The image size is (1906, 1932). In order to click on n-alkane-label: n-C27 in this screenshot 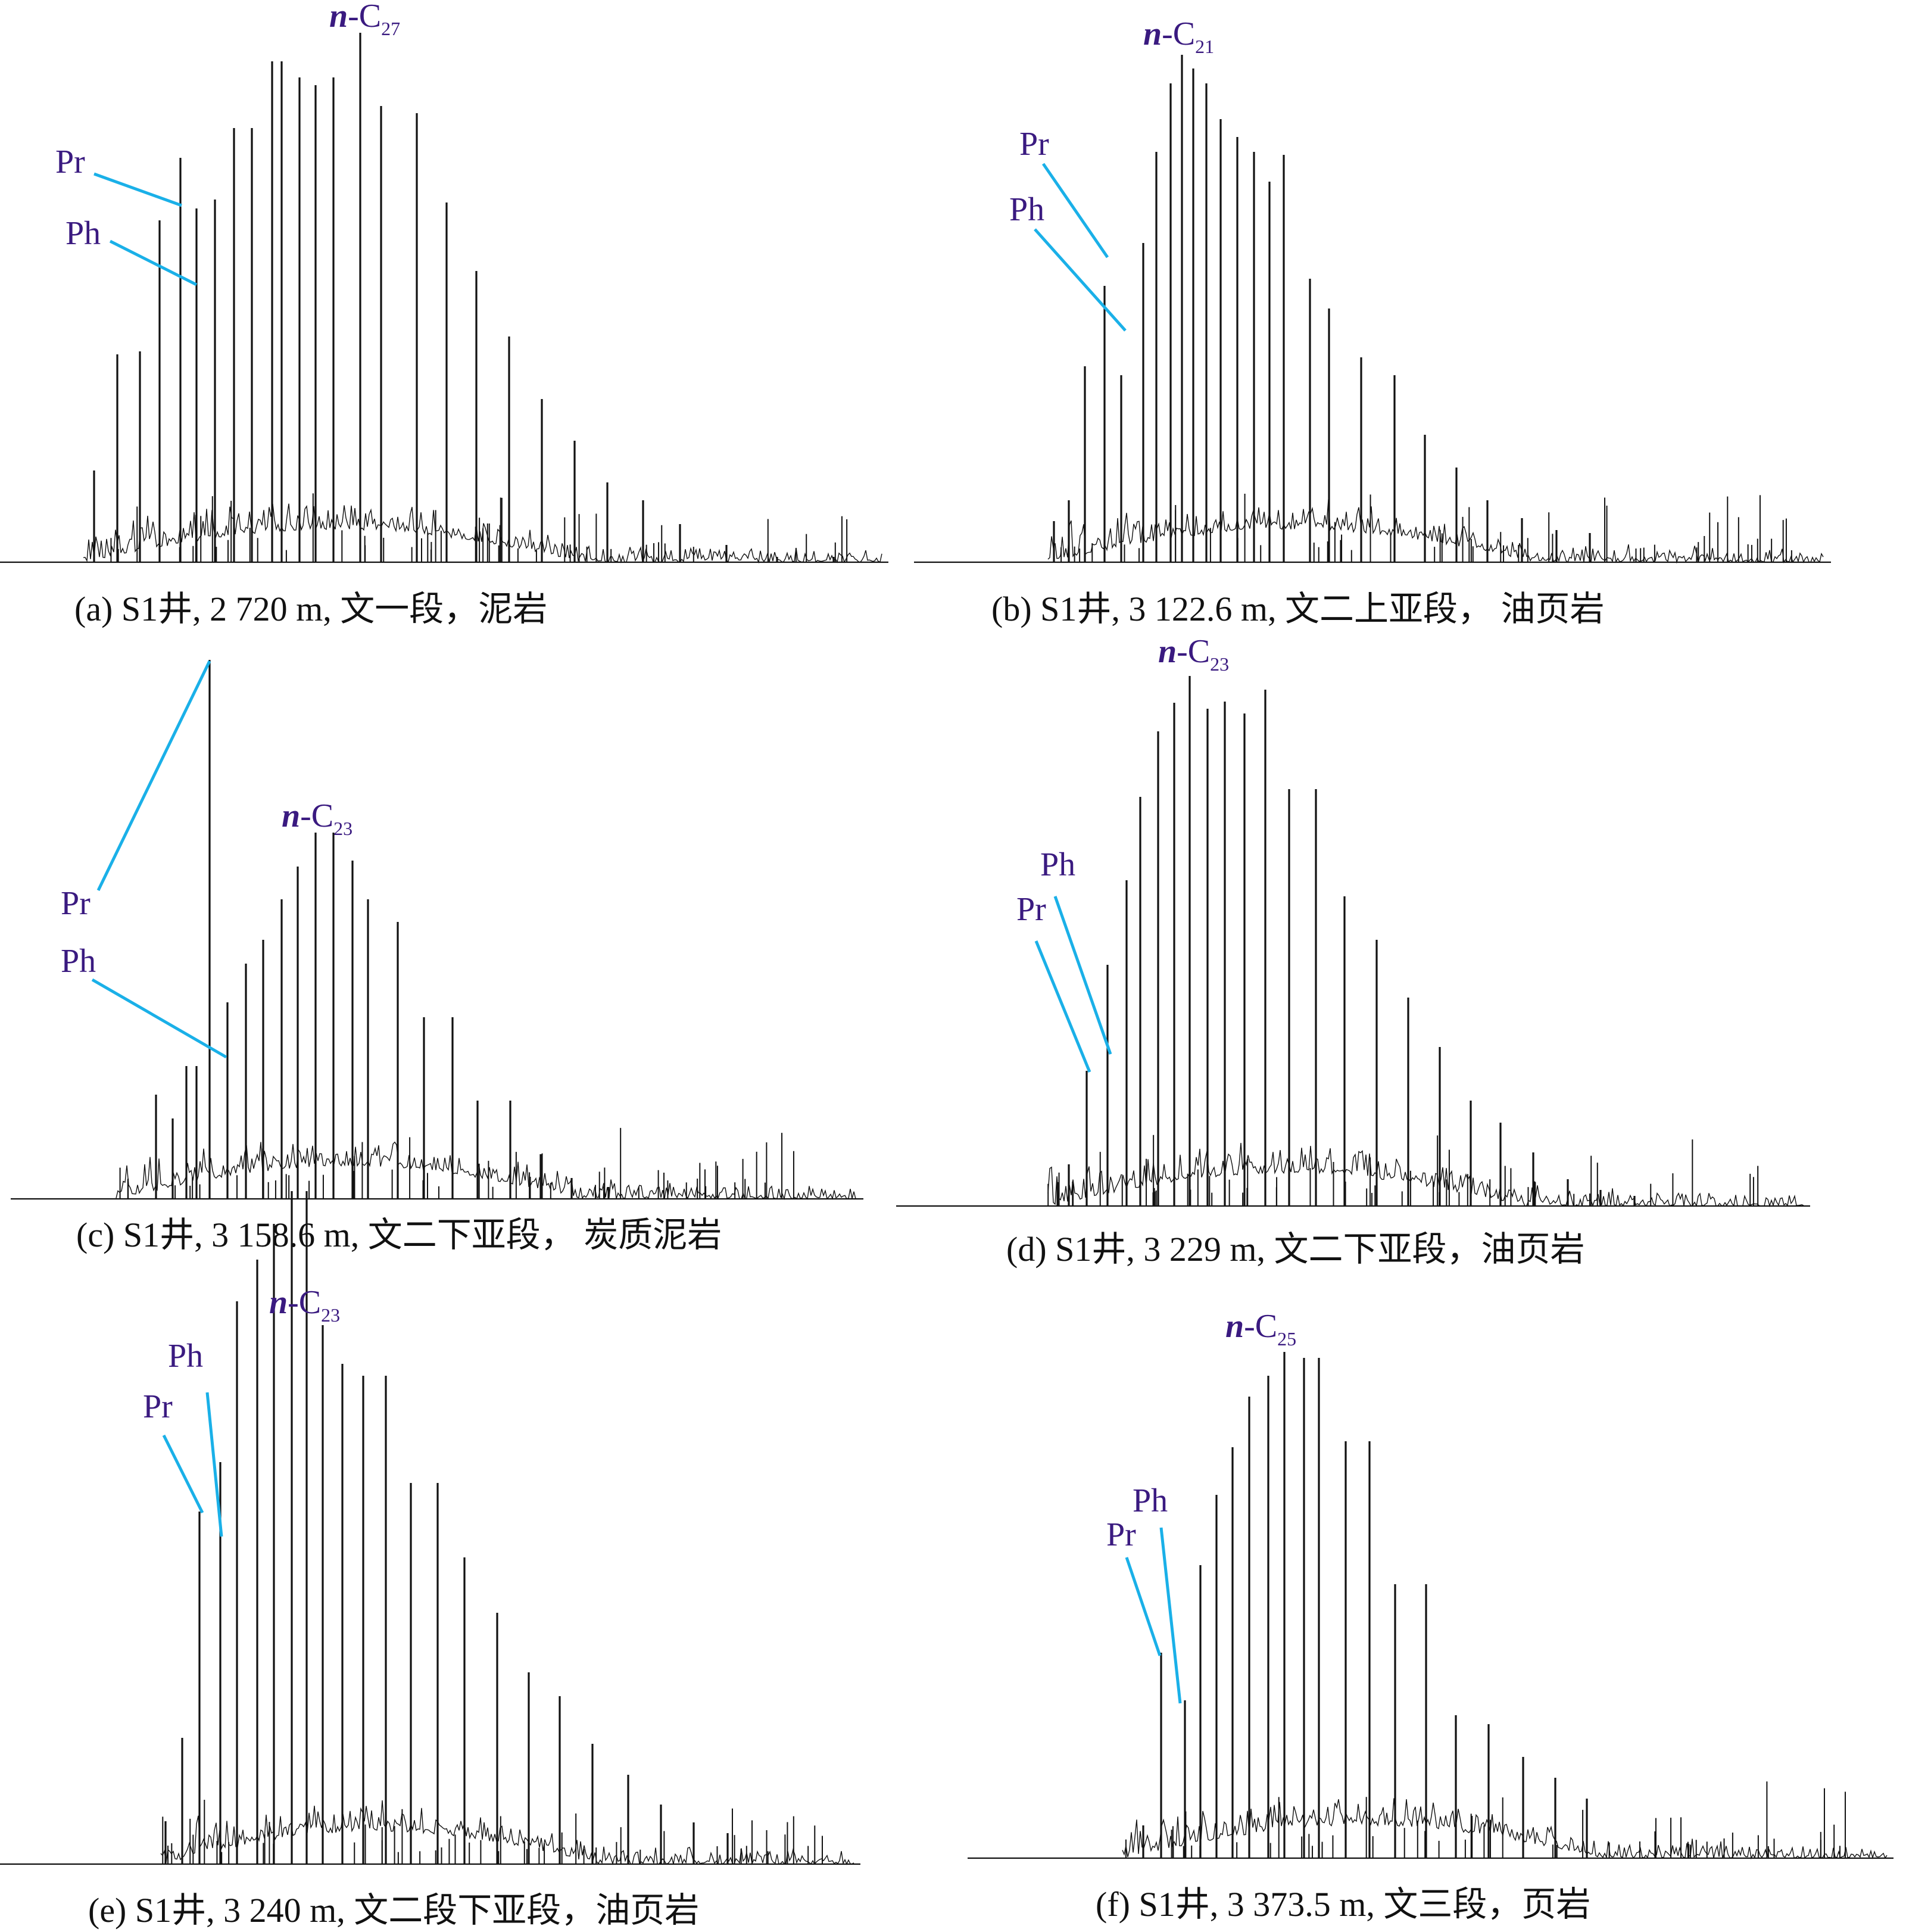, I will do `click(365, 20)`.